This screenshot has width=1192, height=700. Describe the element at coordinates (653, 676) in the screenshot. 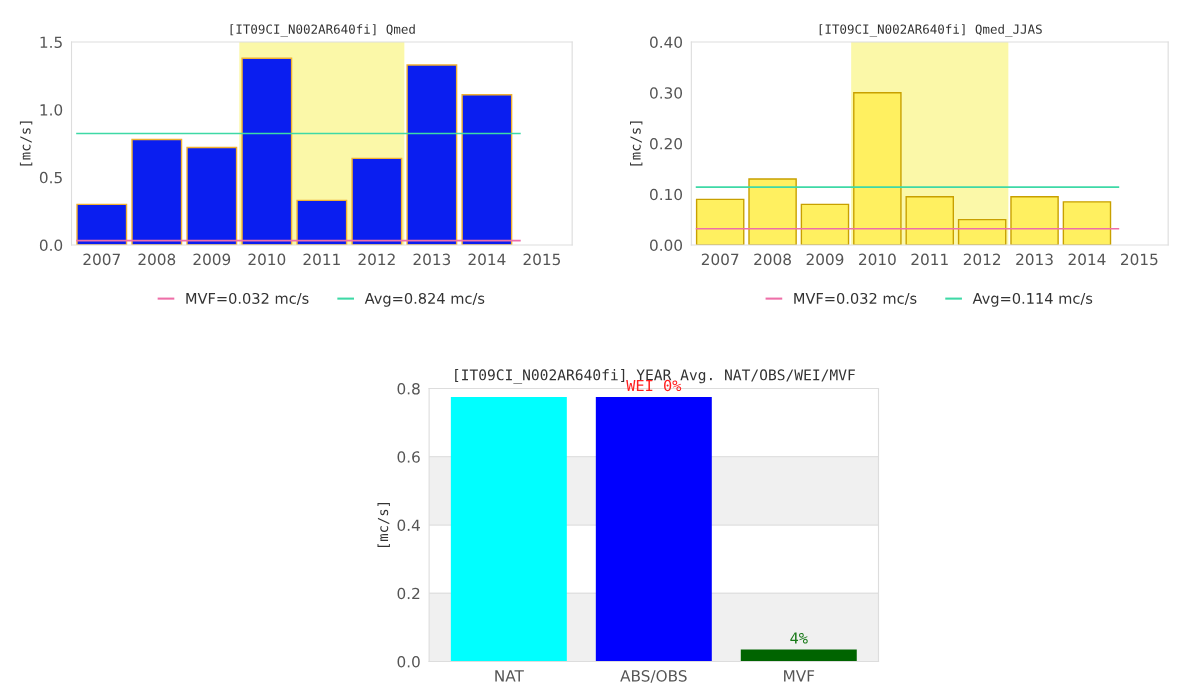

I see `x-tick-label: ABS/OBS` at that location.